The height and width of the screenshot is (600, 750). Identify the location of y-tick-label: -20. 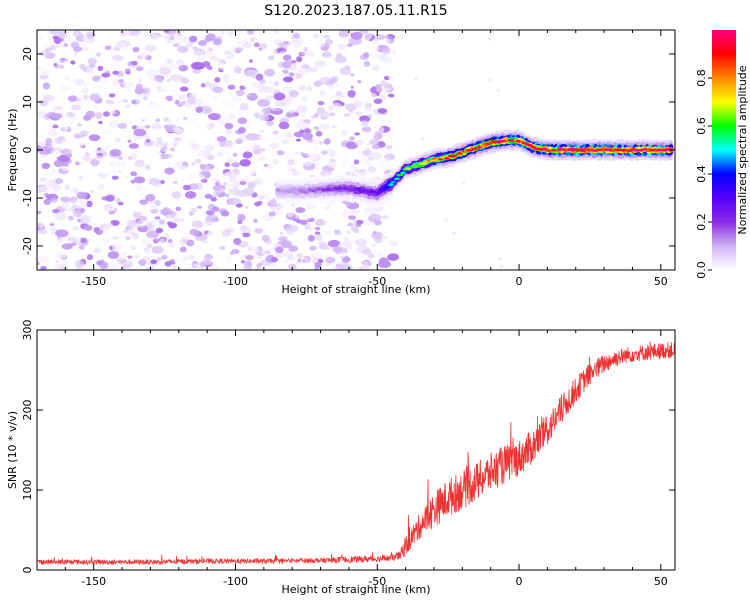
(27, 246).